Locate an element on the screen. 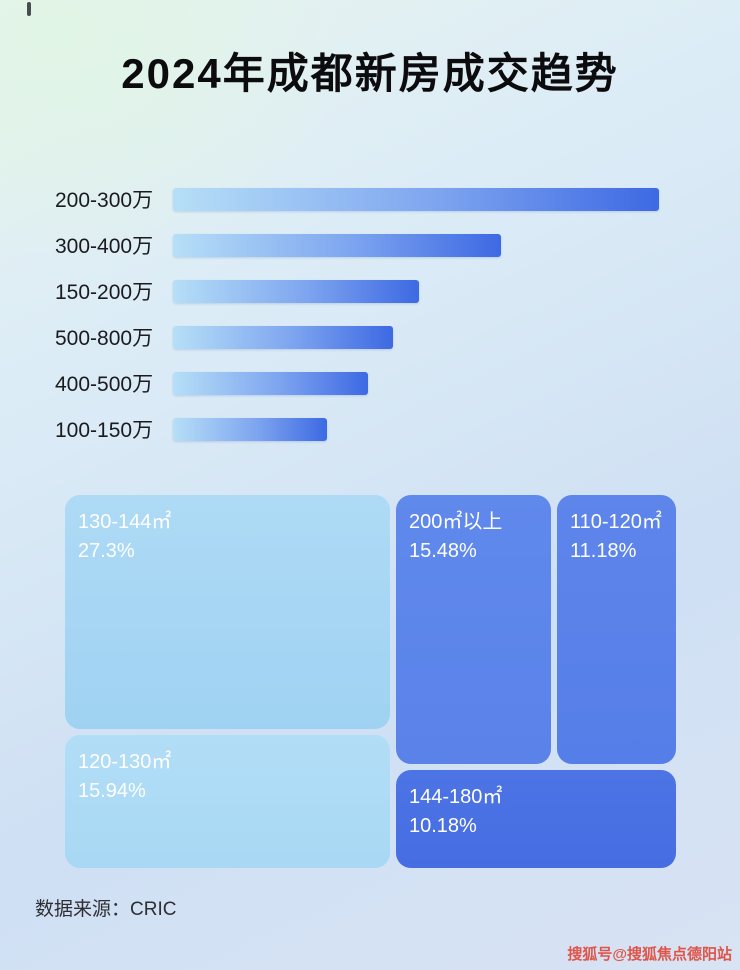 Image resolution: width=740 pixels, height=970 pixels. bar-label: 500-800万 is located at coordinates (104, 338).